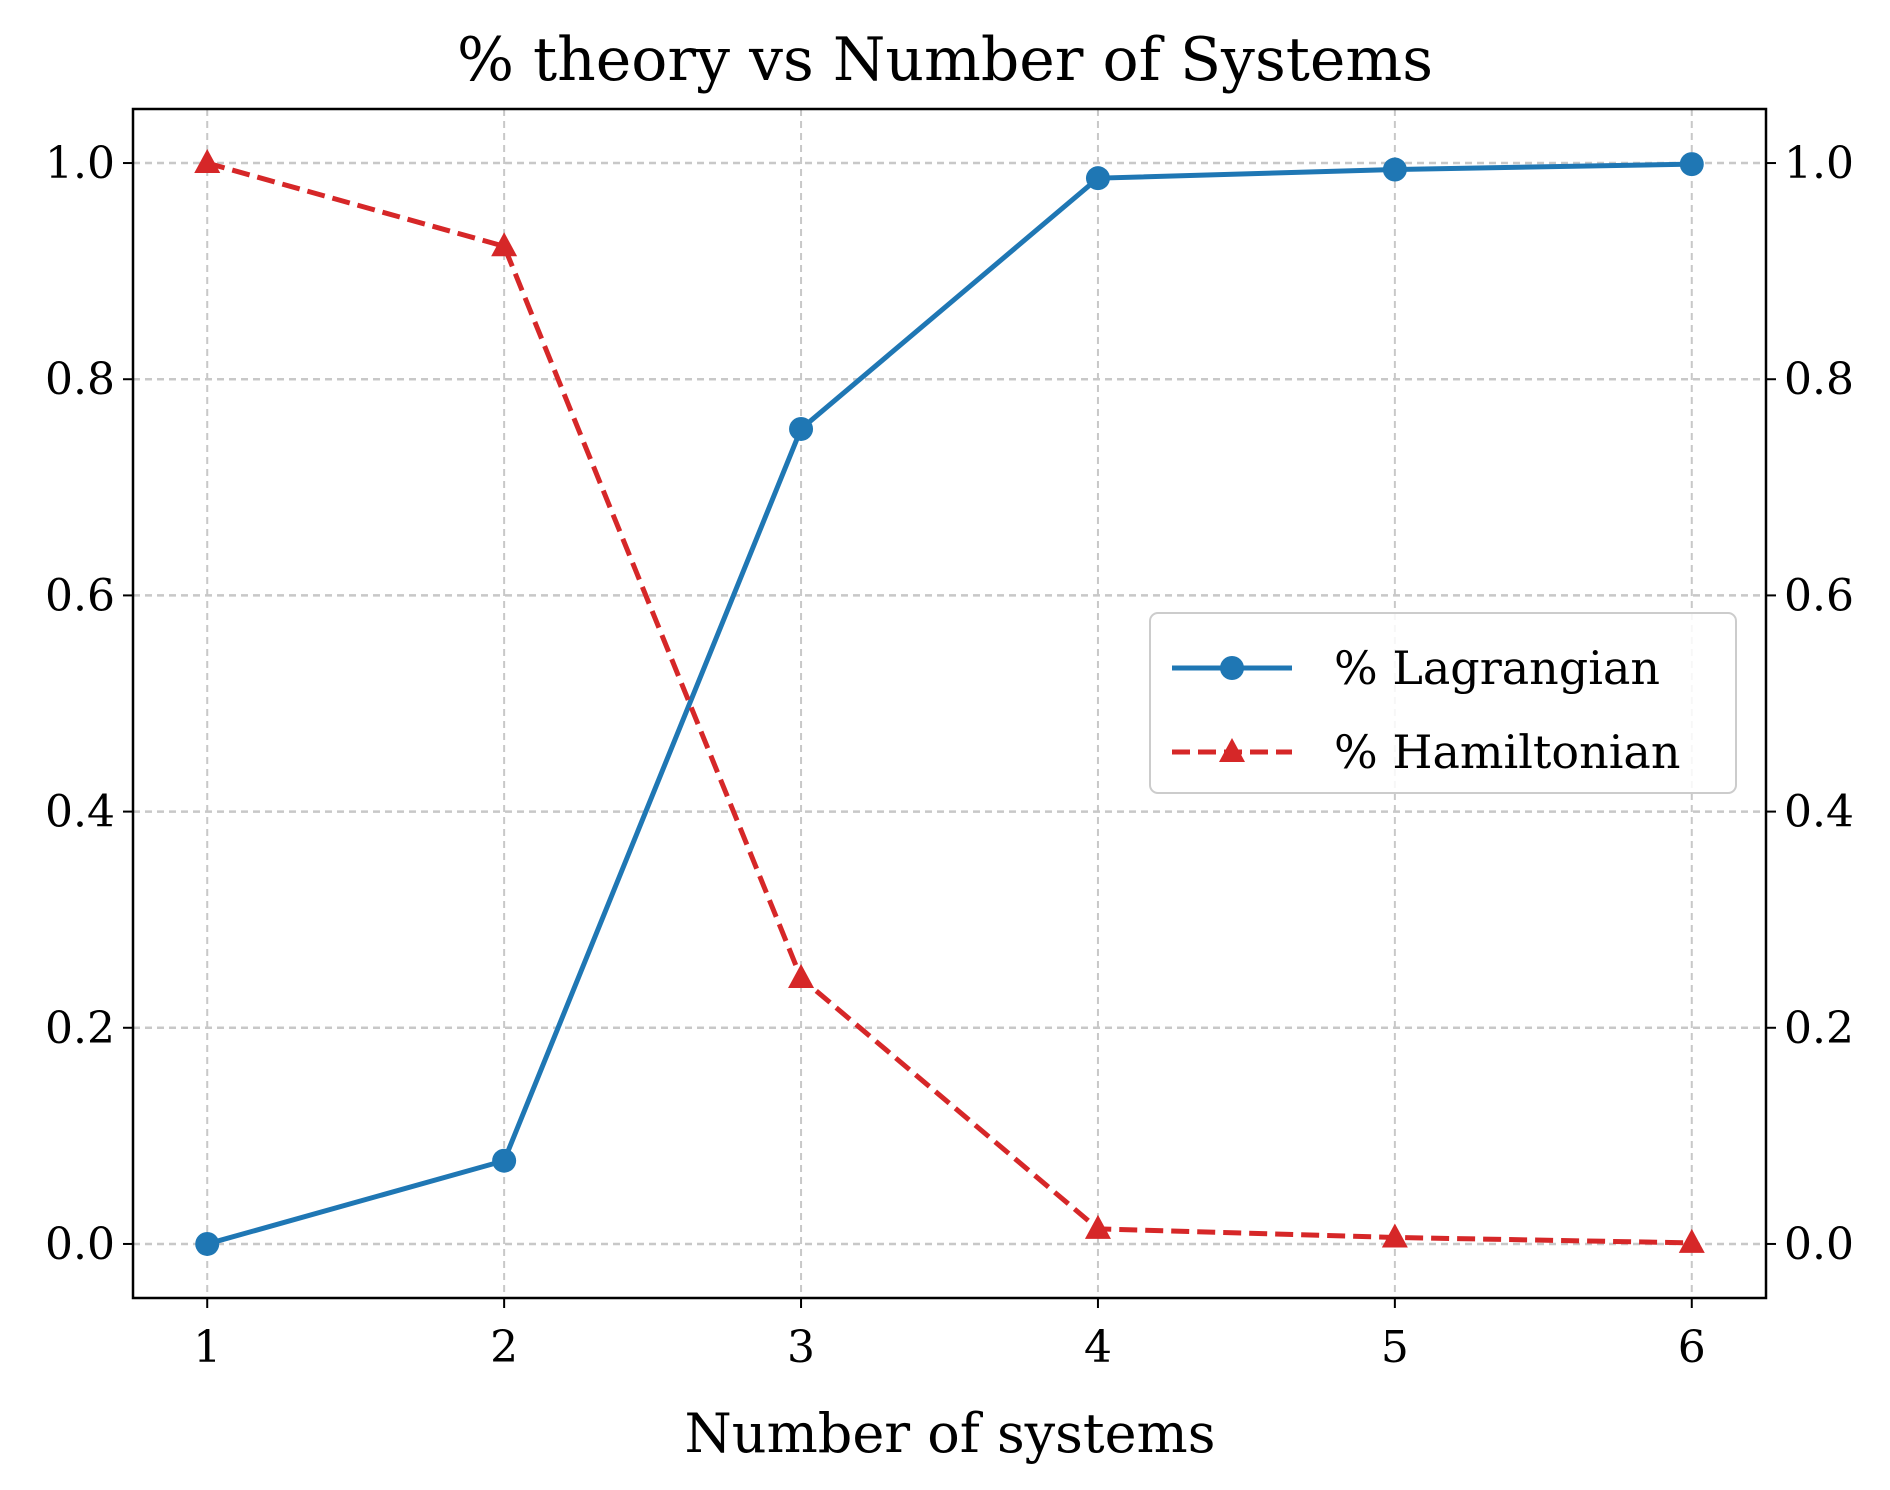 The height and width of the screenshot is (1490, 1890). I want to click on right-y-tick-label: 1.0, so click(1819, 163).